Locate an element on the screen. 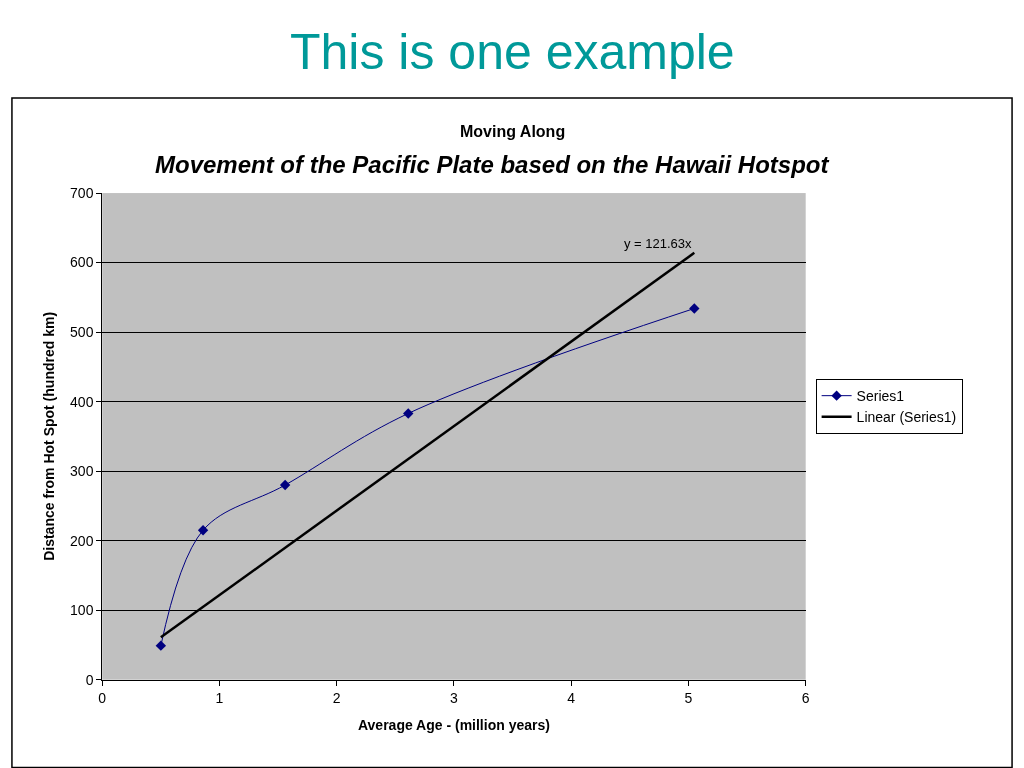 The image size is (1024, 768). legend-label: Linear (Series1) is located at coordinates (906, 417).